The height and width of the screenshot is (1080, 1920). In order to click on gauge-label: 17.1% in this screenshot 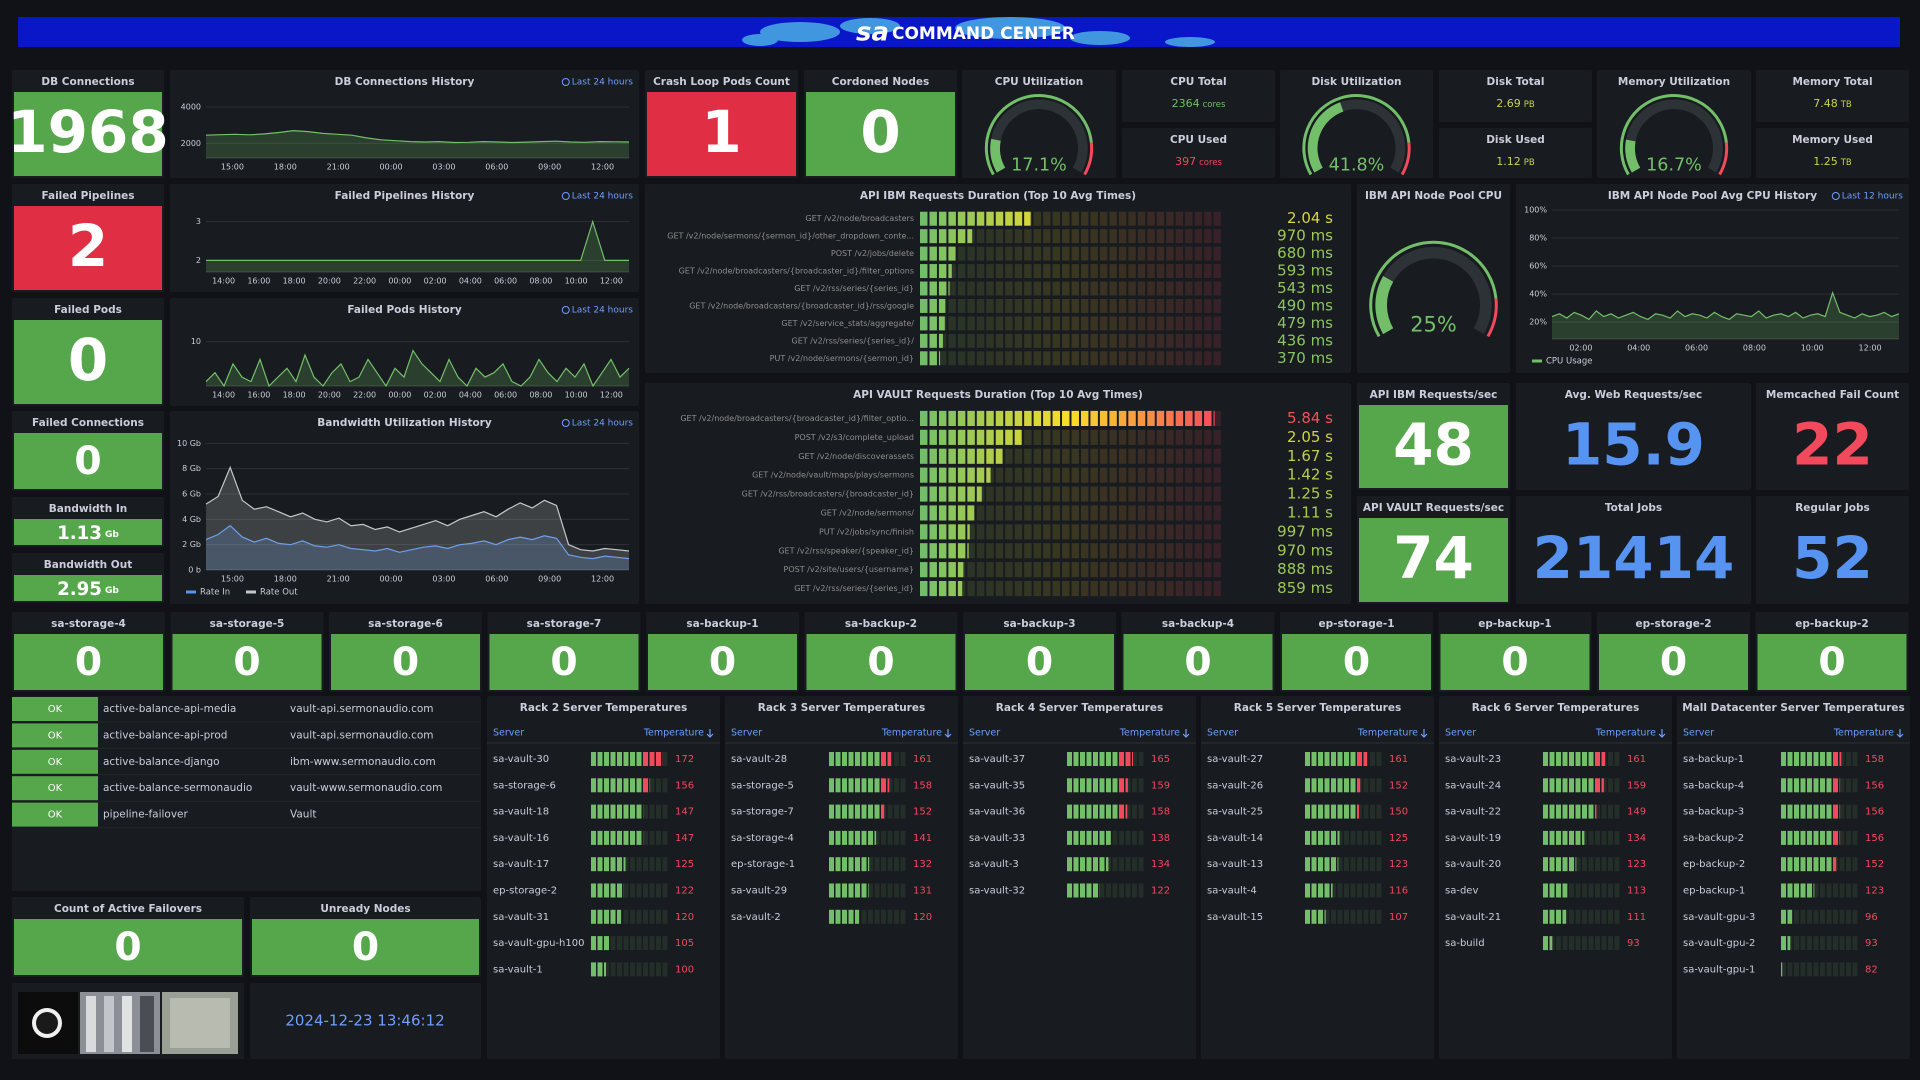, I will do `click(1039, 165)`.